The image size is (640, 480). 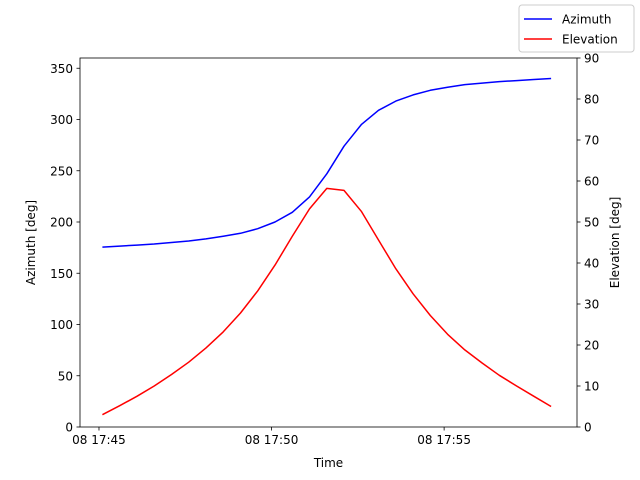 What do you see at coordinates (590, 40) in the screenshot?
I see `legend-label-elevation: Elevation` at bounding box center [590, 40].